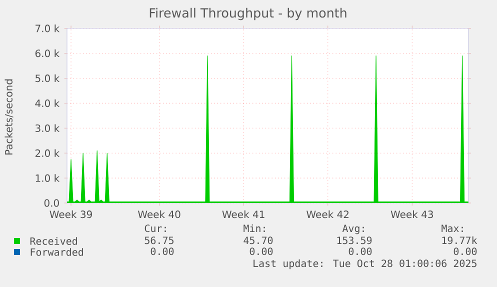  Describe the element at coordinates (48, 178) in the screenshot. I see `y-tick-label: 1.0 k` at that location.